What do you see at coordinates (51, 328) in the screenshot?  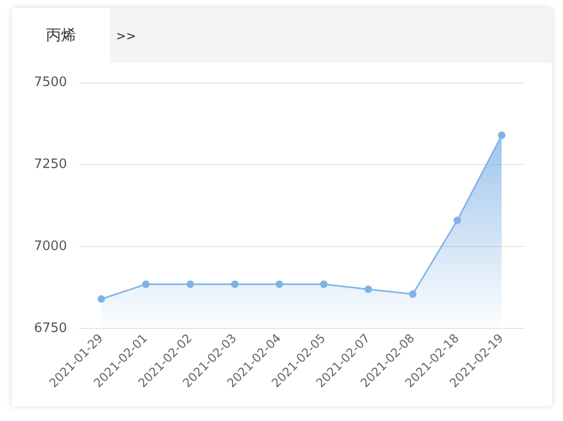 I see `y-tick-label: 6750` at bounding box center [51, 328].